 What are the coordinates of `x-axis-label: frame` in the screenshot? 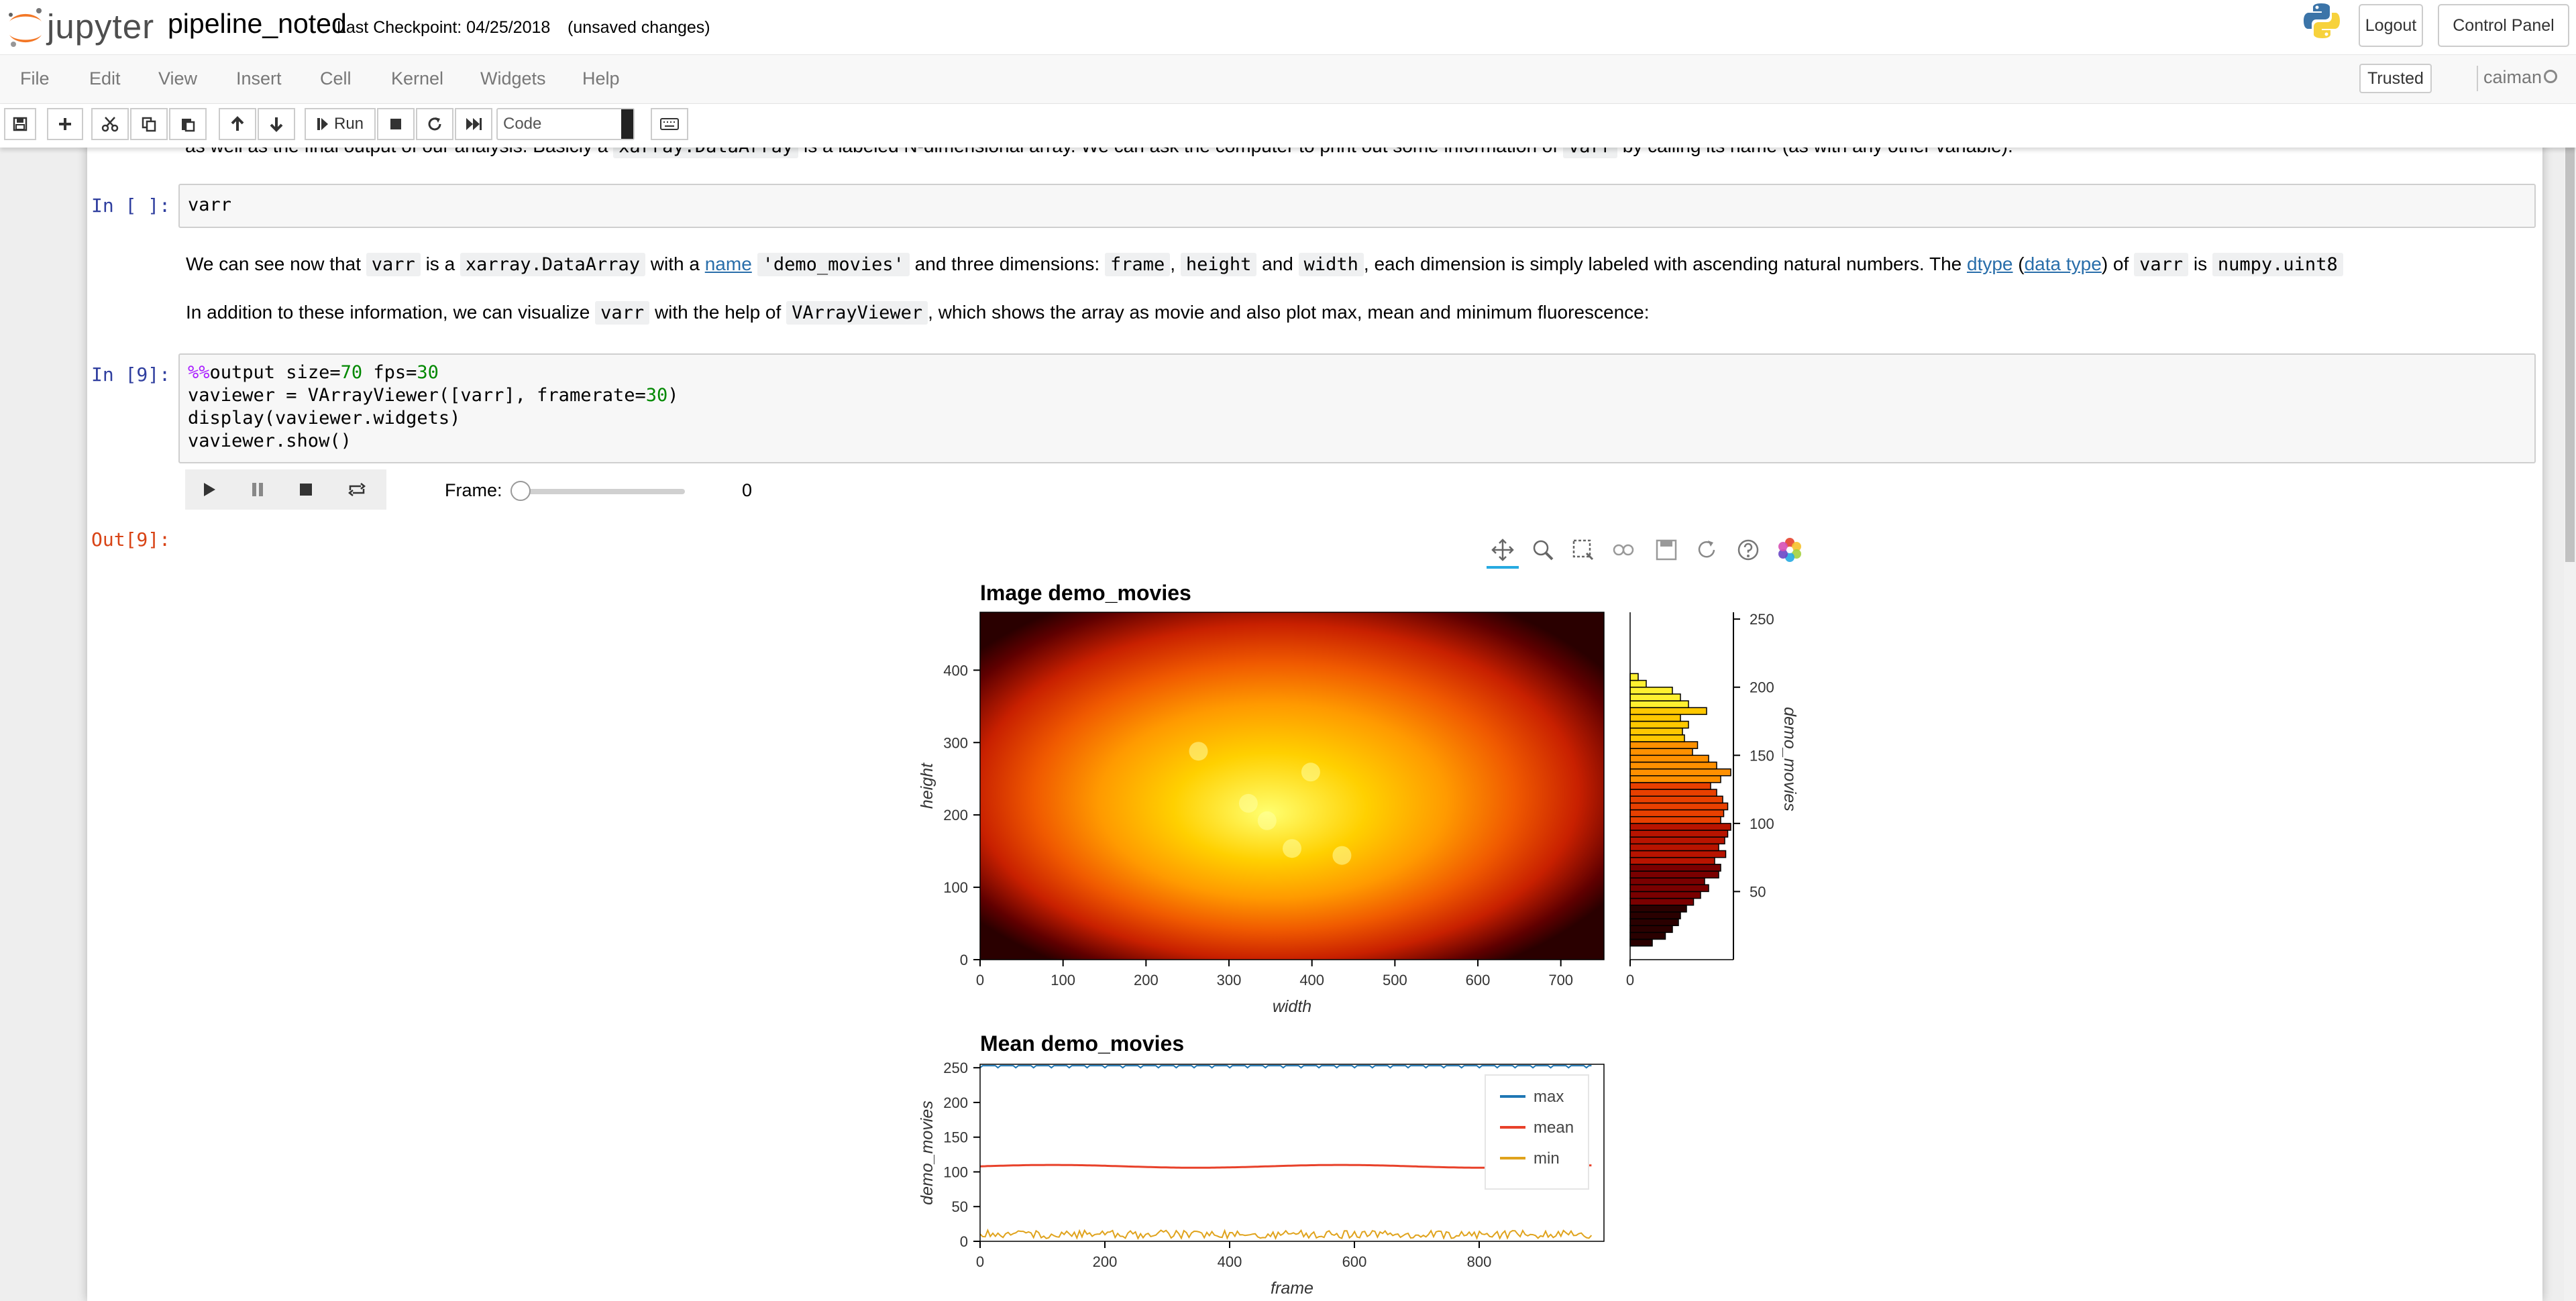 It's located at (1292, 1288).